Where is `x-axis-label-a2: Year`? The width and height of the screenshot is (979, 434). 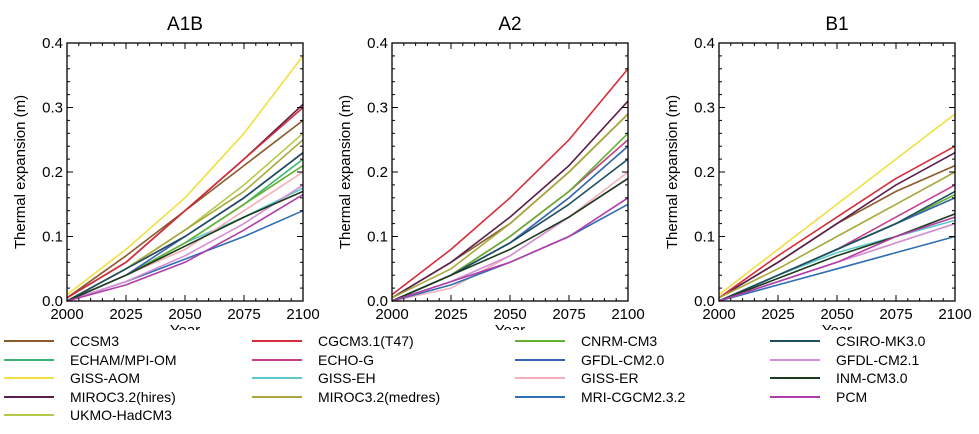
x-axis-label-a2: Year is located at coordinates (510, 326).